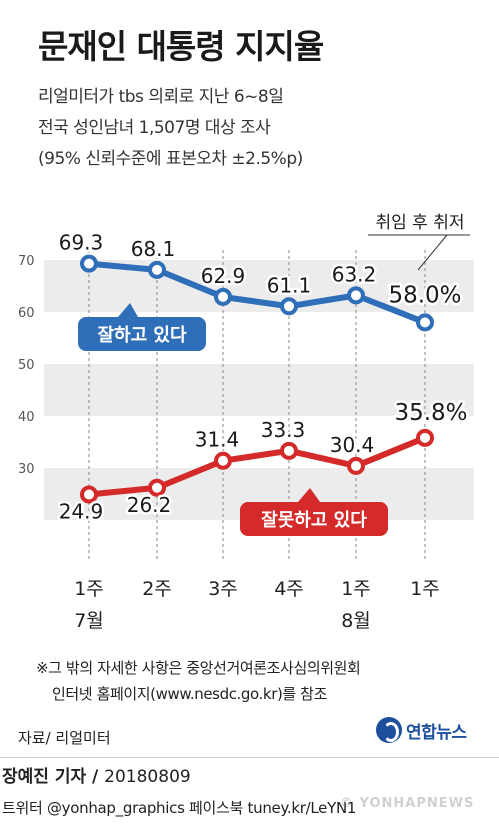 This screenshot has height=827, width=499. I want to click on yonhap-logo-icon, so click(389, 730).